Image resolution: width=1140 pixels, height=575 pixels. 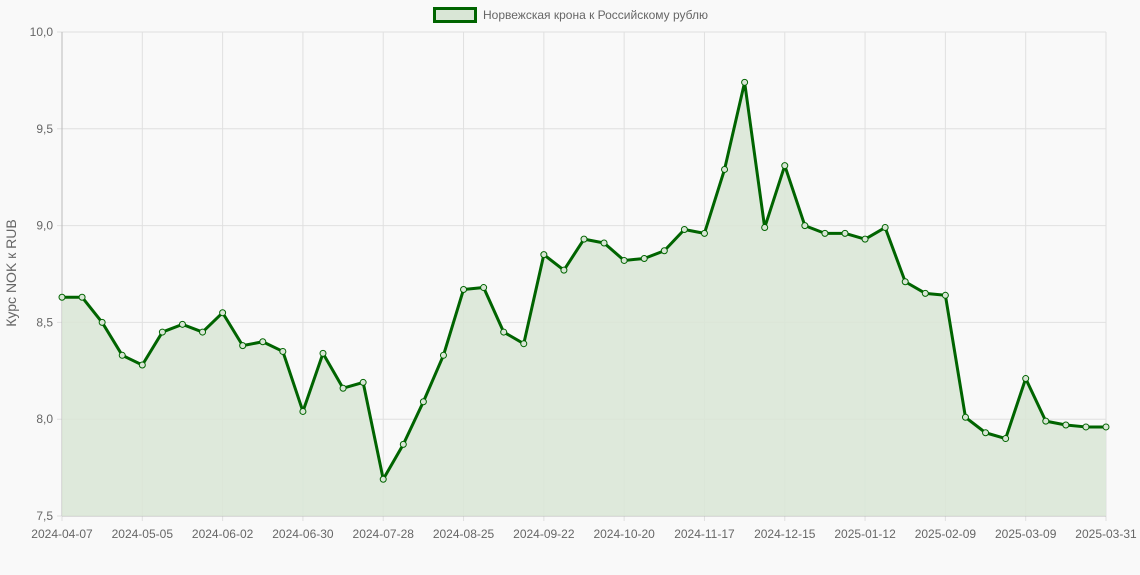 I want to click on x-tick-label: 2025-03-09, so click(x=1026, y=534).